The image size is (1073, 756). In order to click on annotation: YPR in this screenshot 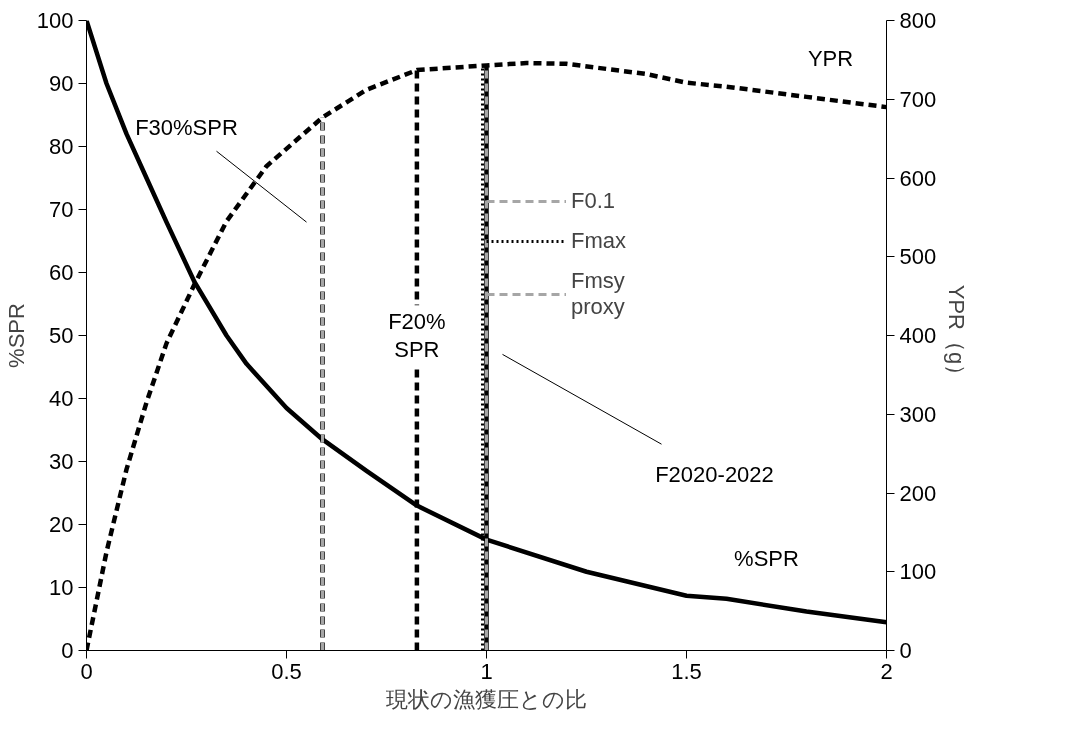, I will do `click(830, 58)`.